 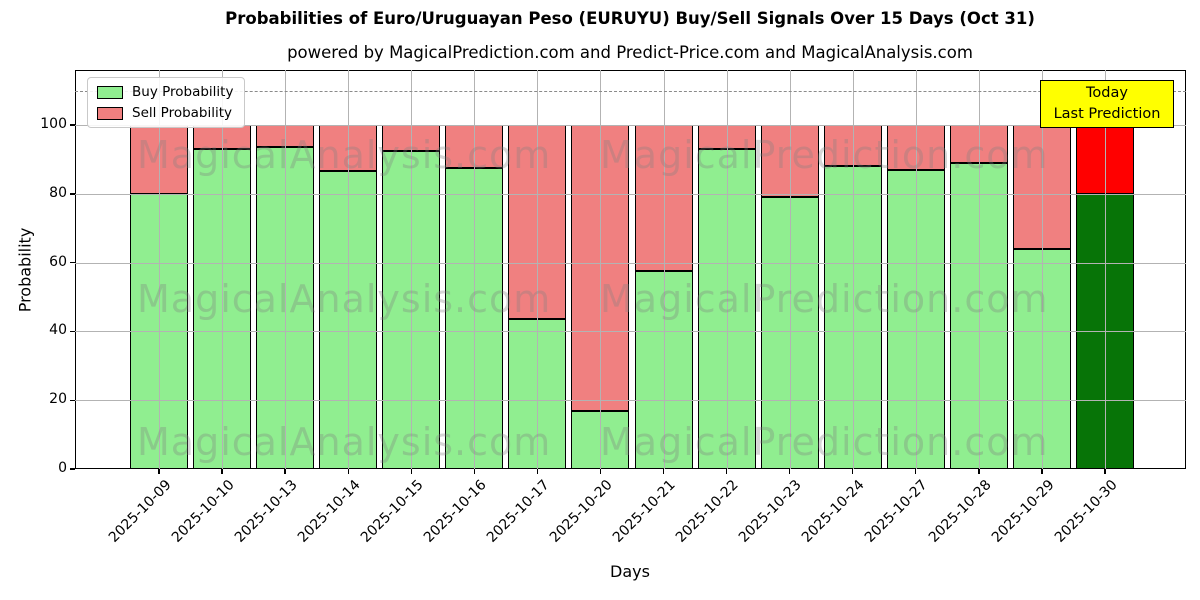 What do you see at coordinates (897, 511) in the screenshot?
I see `x-tick-label: 2025-10-27` at bounding box center [897, 511].